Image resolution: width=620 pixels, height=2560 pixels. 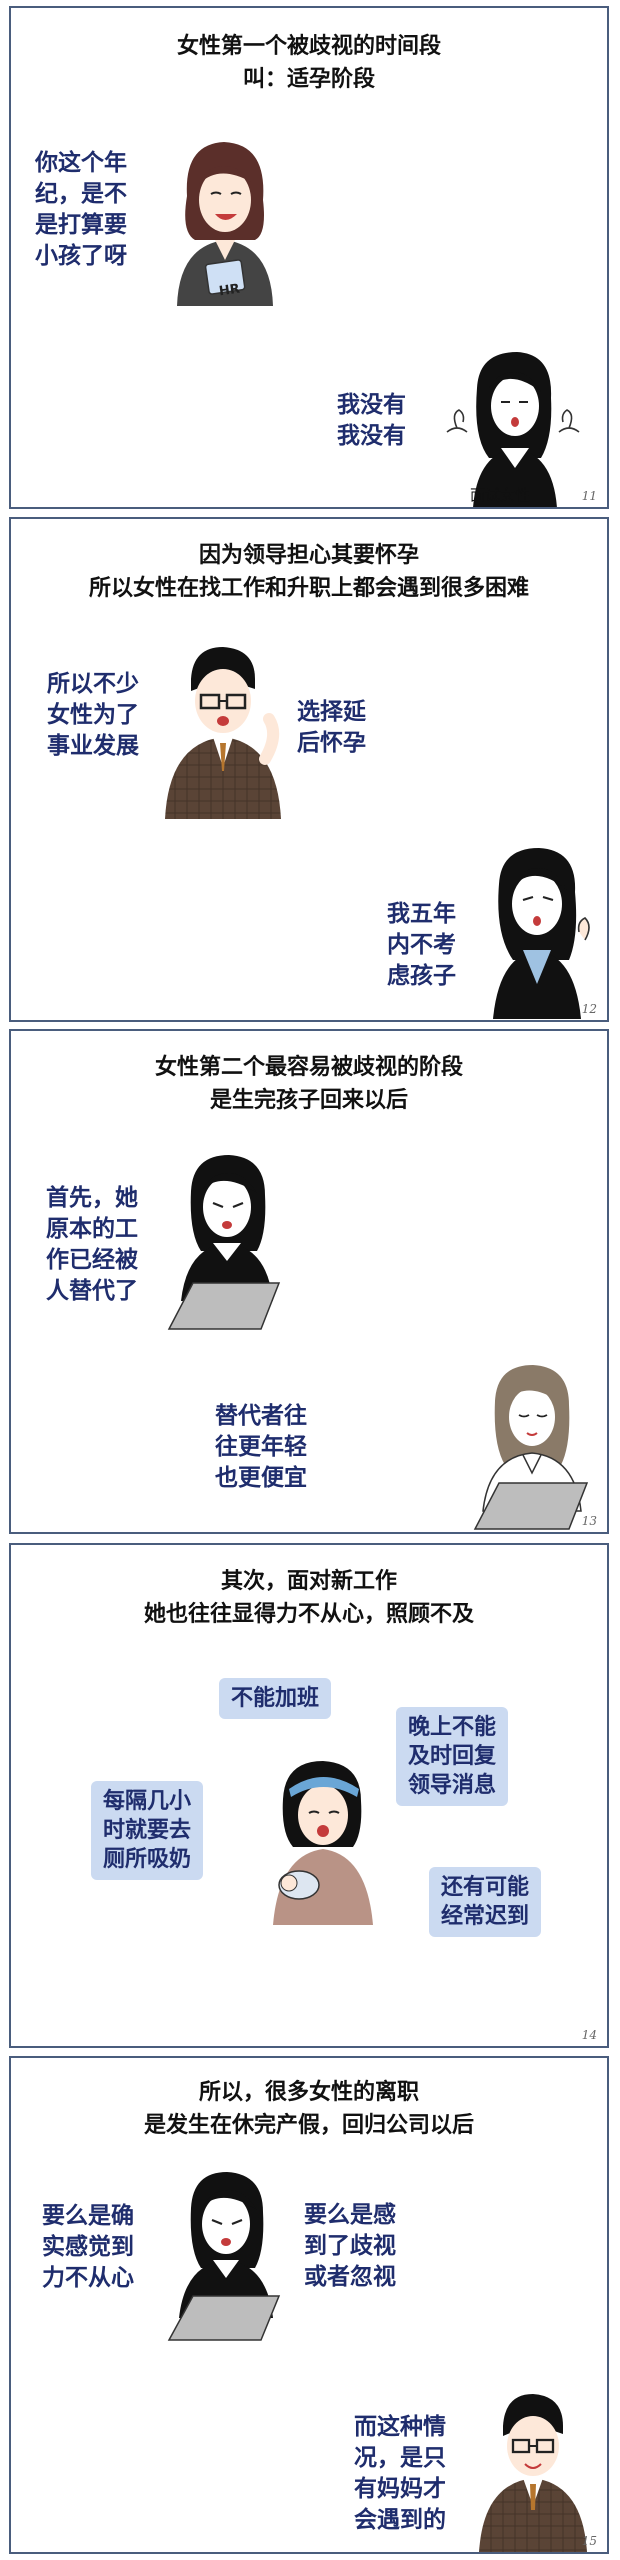 I want to click on speech-line: 往更年轻, so click(x=261, y=1447).